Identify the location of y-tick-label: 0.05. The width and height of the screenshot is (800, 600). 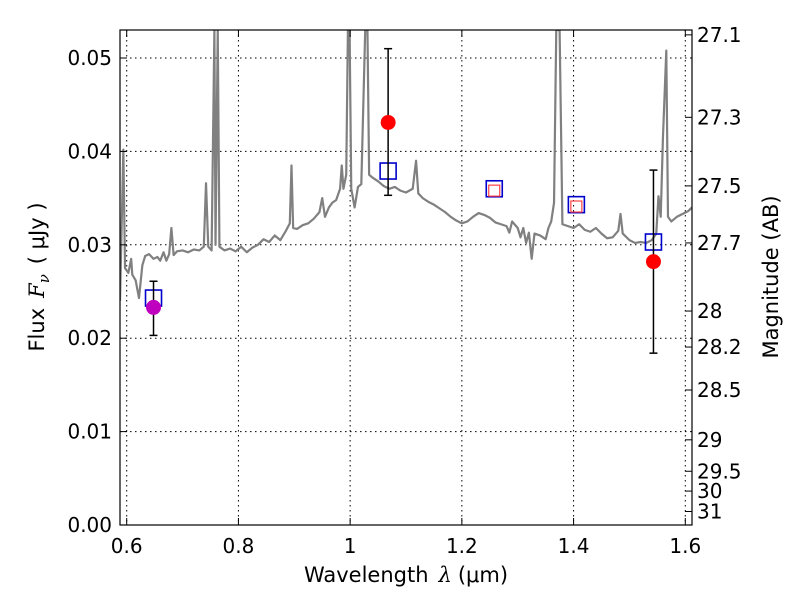
(89, 58).